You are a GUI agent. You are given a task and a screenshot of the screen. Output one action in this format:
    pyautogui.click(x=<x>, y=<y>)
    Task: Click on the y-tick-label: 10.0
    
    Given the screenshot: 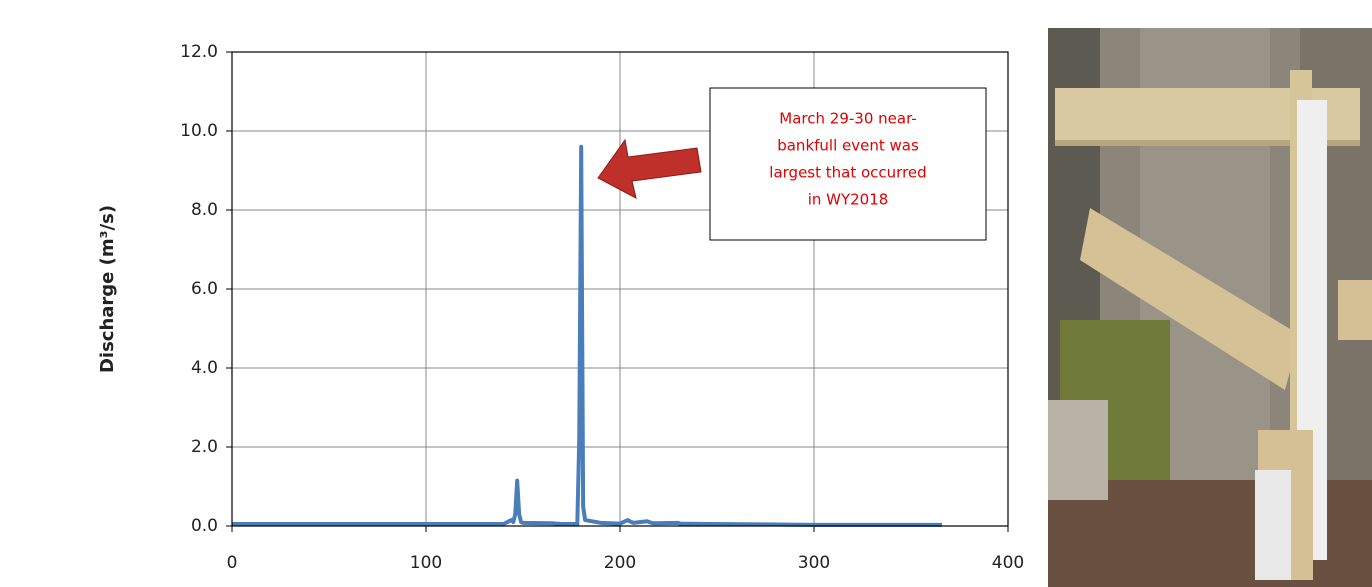 What is the action you would take?
    pyautogui.click(x=199, y=131)
    